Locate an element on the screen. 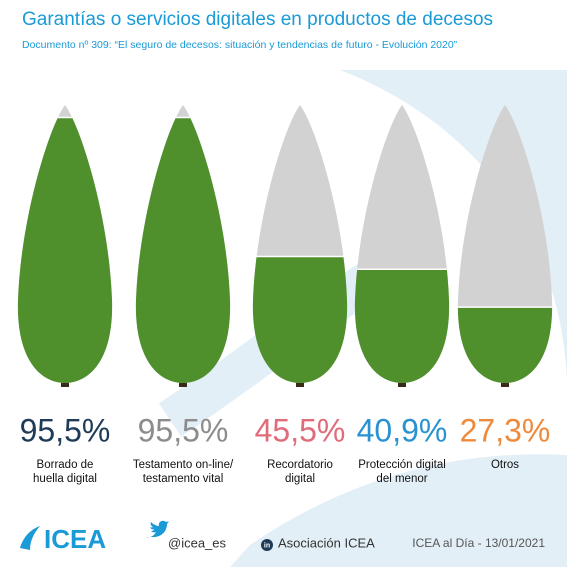 This screenshot has height=567, width=567. category-label: Protección digital del menor is located at coordinates (402, 472).